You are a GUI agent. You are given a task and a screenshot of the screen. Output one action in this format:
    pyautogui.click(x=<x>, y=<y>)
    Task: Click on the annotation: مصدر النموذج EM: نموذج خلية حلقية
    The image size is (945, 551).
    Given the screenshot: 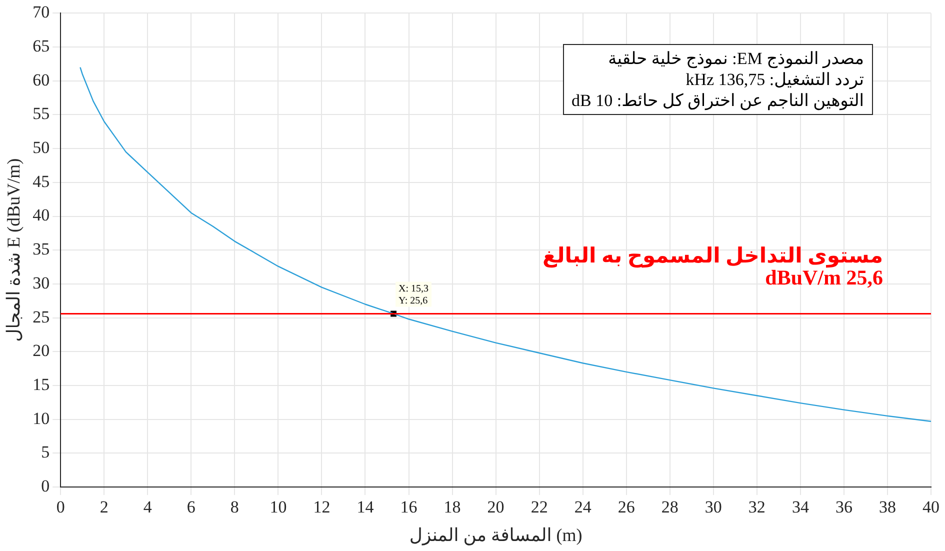 What is the action you would take?
    pyautogui.click(x=735, y=58)
    